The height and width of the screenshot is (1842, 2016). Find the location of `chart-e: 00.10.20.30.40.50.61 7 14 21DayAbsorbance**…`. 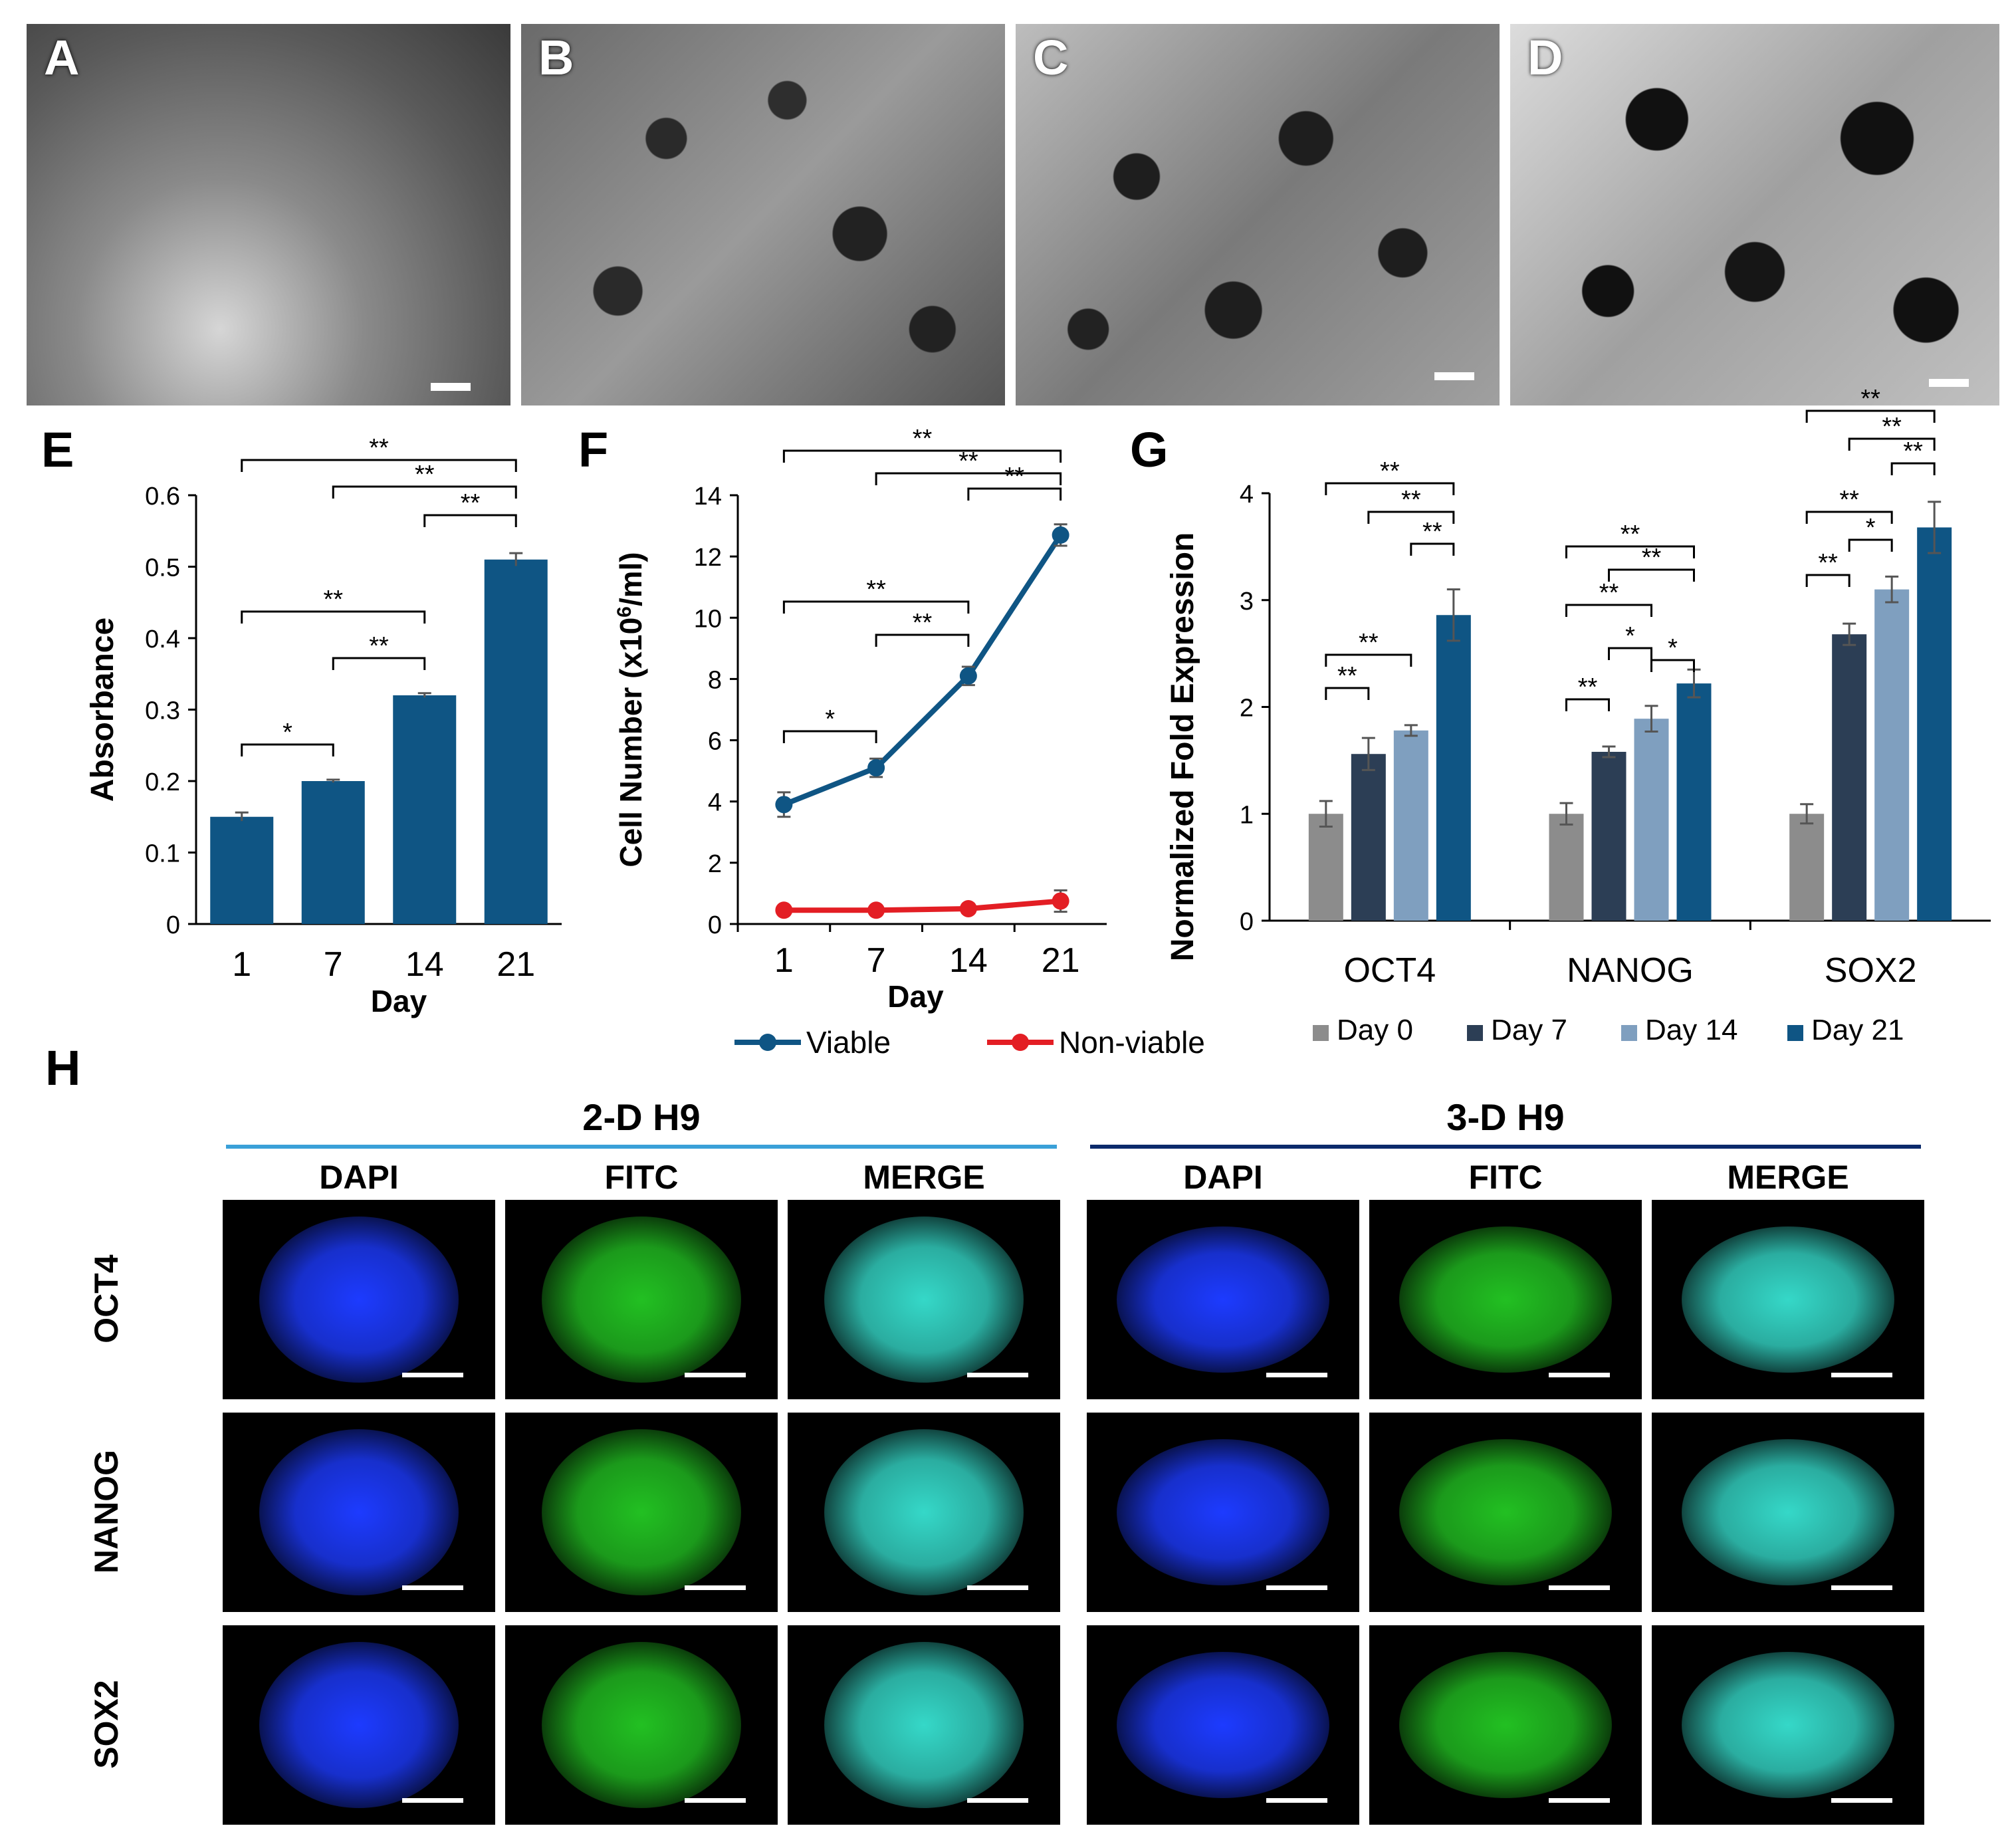

chart-e: 00.10.20.30.40.50.61 7 14 21DayAbsorbance**… is located at coordinates (323, 726).